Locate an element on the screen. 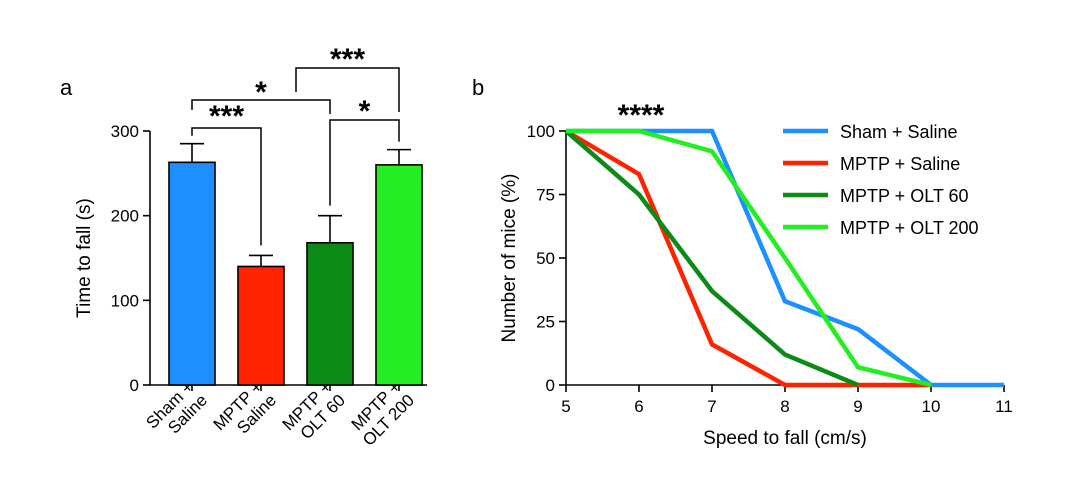 This screenshot has width=1080, height=478. x-tick-label: 8 is located at coordinates (784, 406).